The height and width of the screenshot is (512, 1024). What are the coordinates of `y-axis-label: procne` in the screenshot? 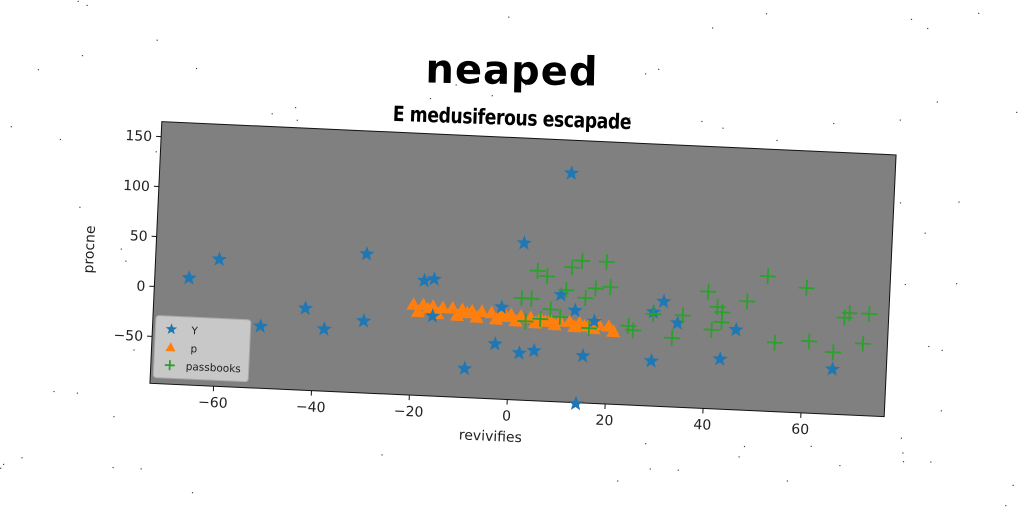 It's located at (90, 249).